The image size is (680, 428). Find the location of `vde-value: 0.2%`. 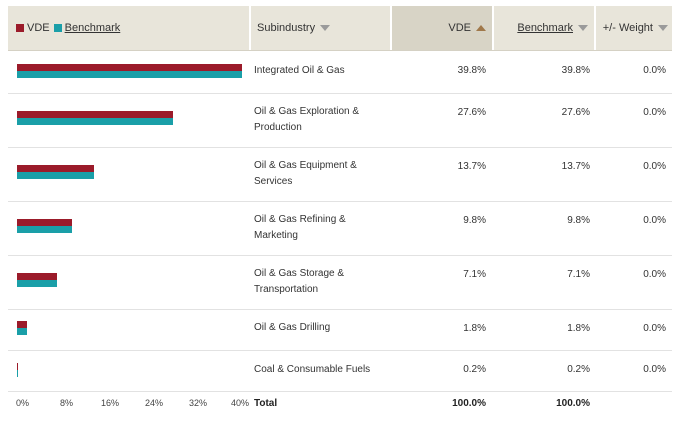

vde-value: 0.2% is located at coordinates (474, 369).